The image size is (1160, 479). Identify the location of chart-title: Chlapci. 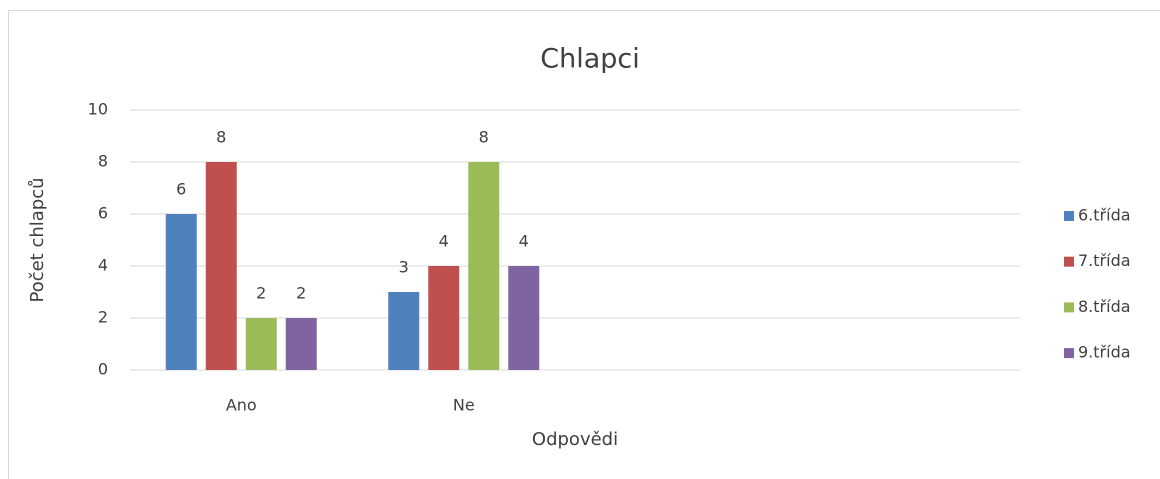
(590, 59).